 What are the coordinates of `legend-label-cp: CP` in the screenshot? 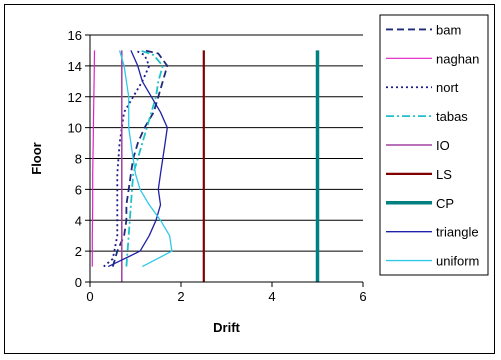 It's located at (445, 203).